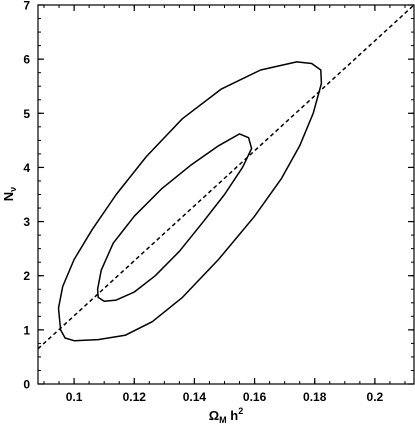  I want to click on x-tick-label: 0.14, so click(195, 397).